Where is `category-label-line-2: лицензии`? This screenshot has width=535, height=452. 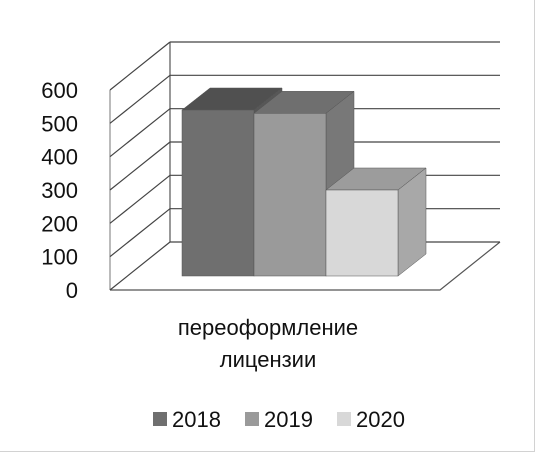 category-label-line-2: лицензии is located at coordinates (268, 359).